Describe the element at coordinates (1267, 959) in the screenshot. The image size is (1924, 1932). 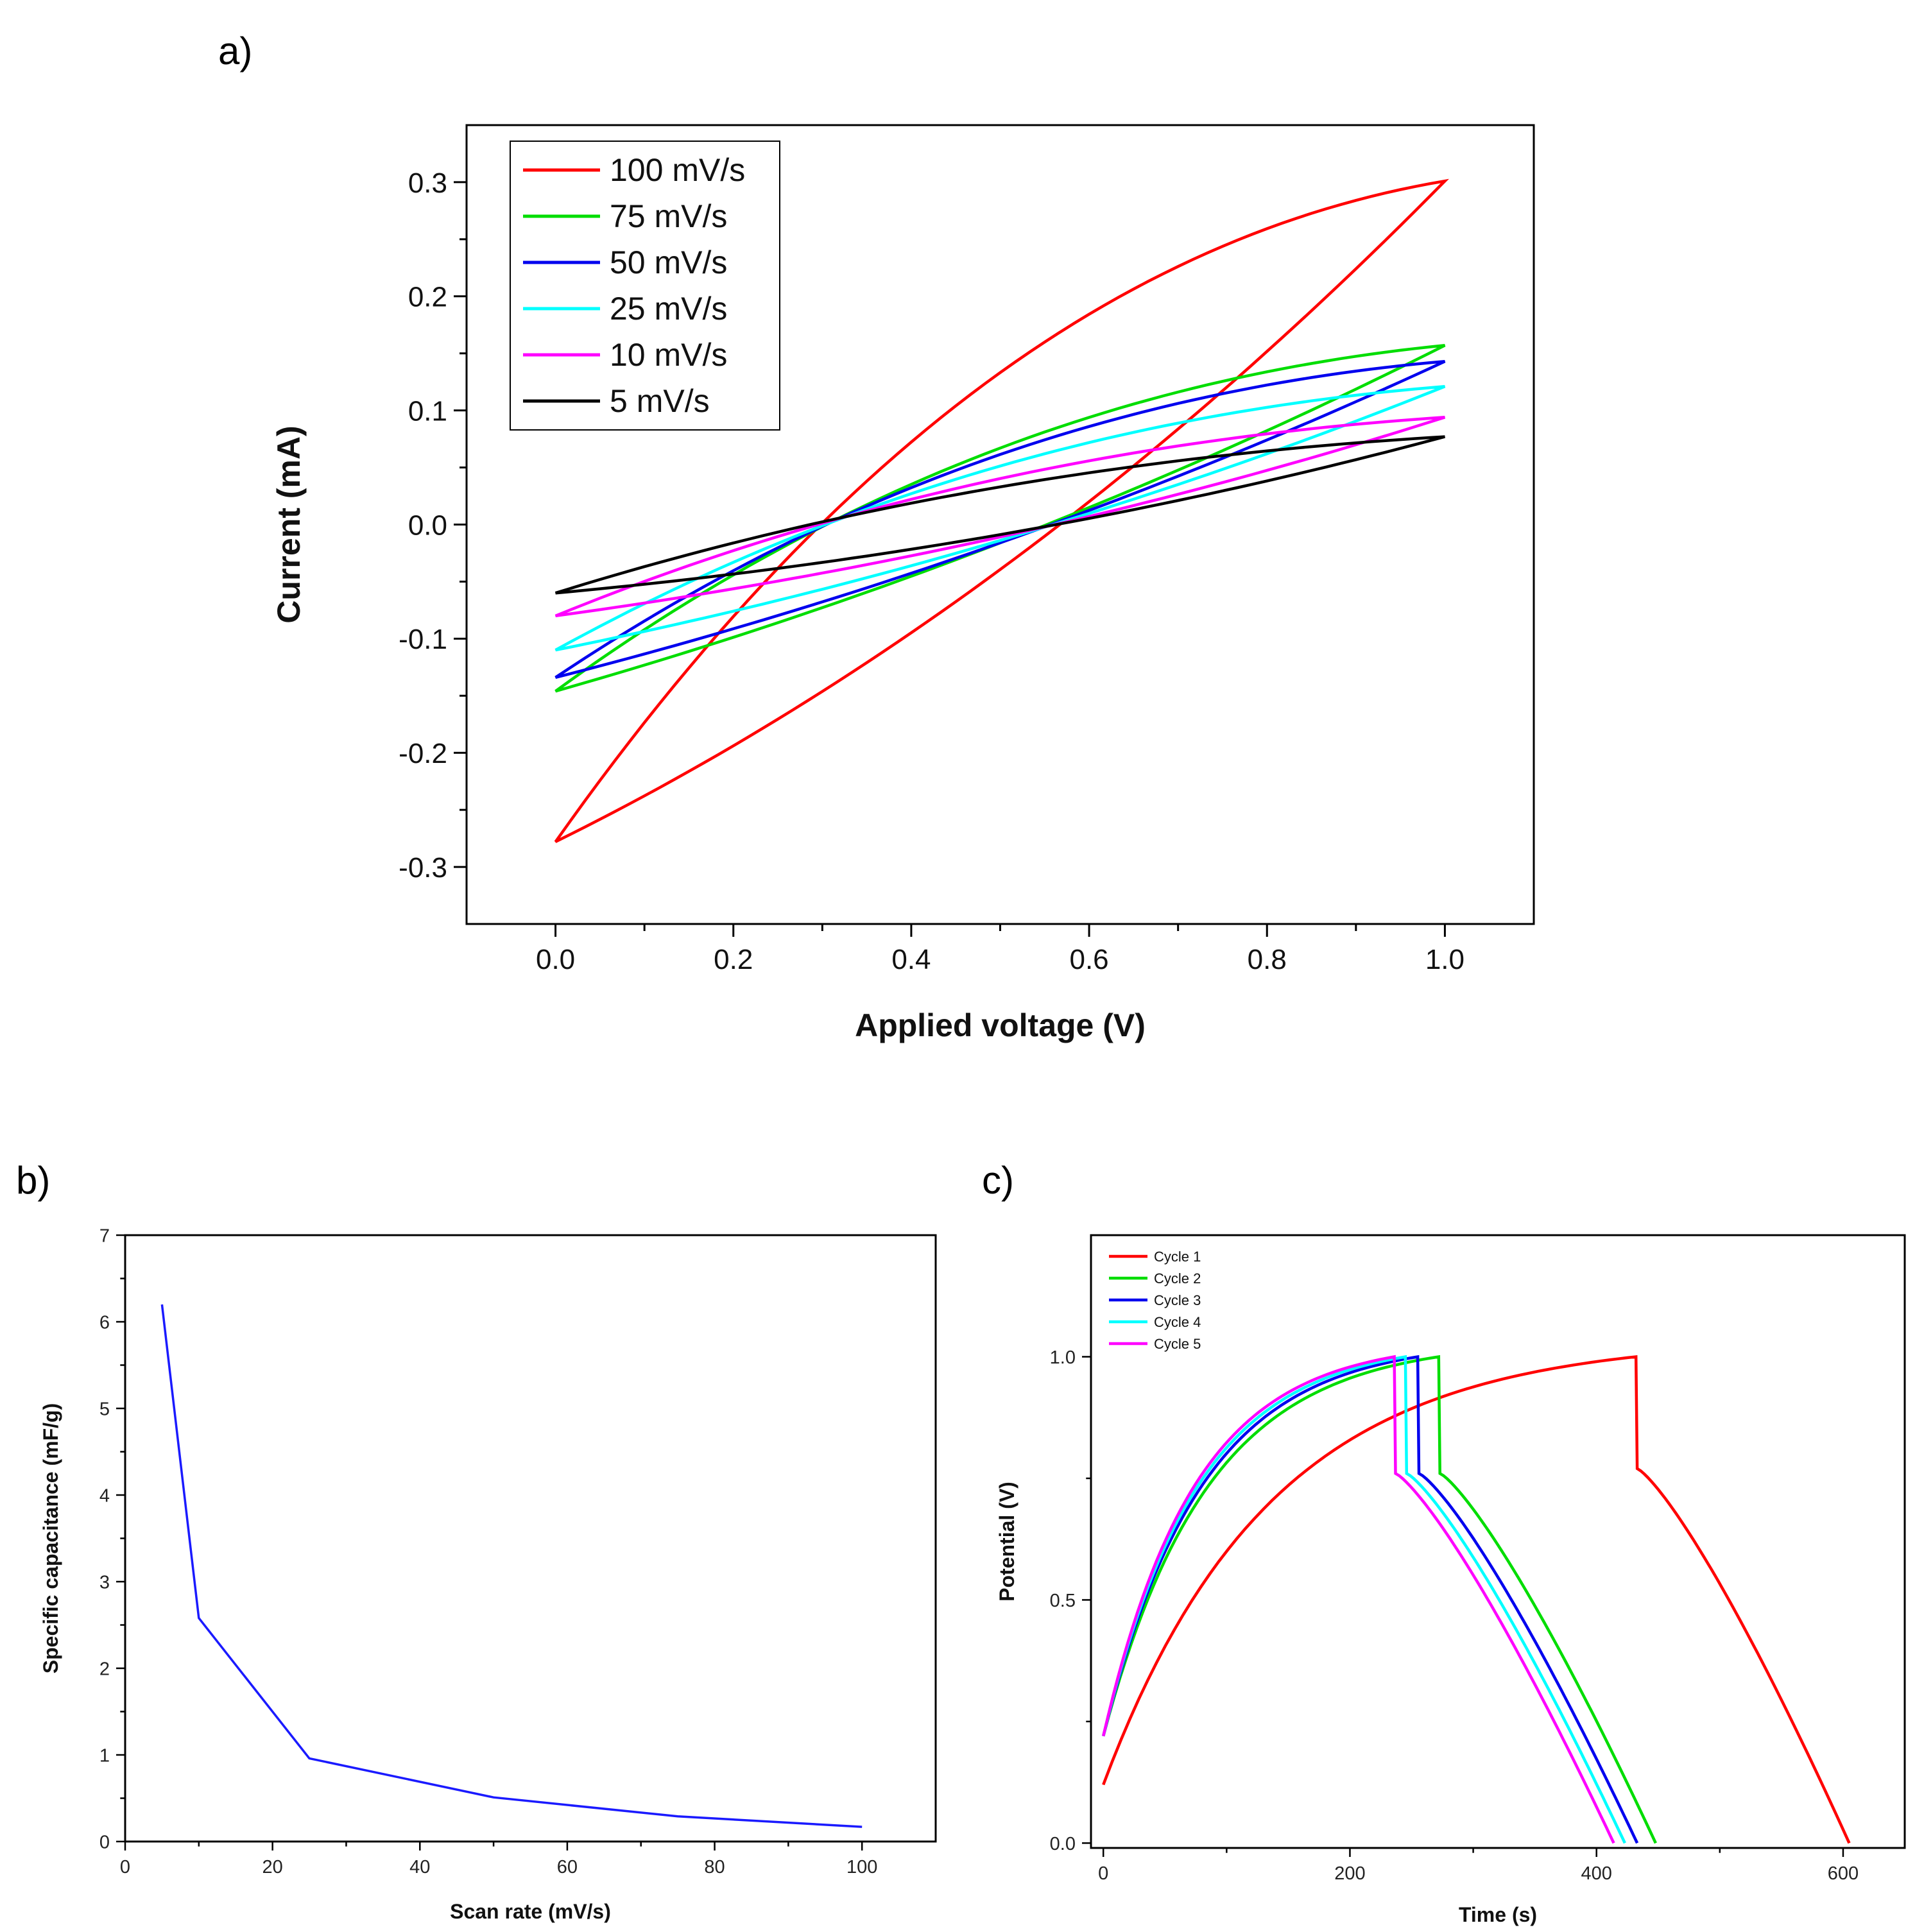
I see `x-tick-label: 0.8` at that location.